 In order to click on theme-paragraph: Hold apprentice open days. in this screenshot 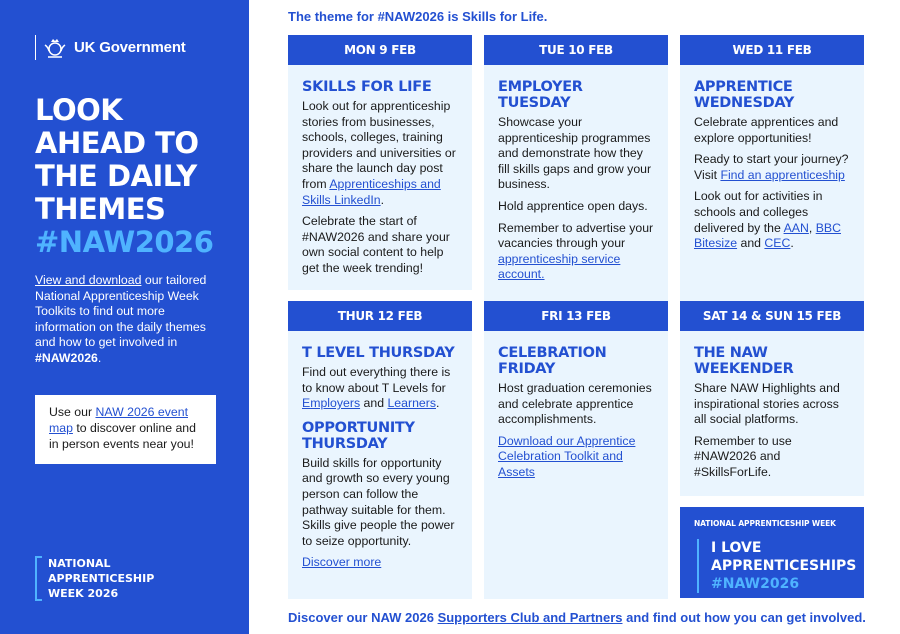, I will do `click(577, 207)`.